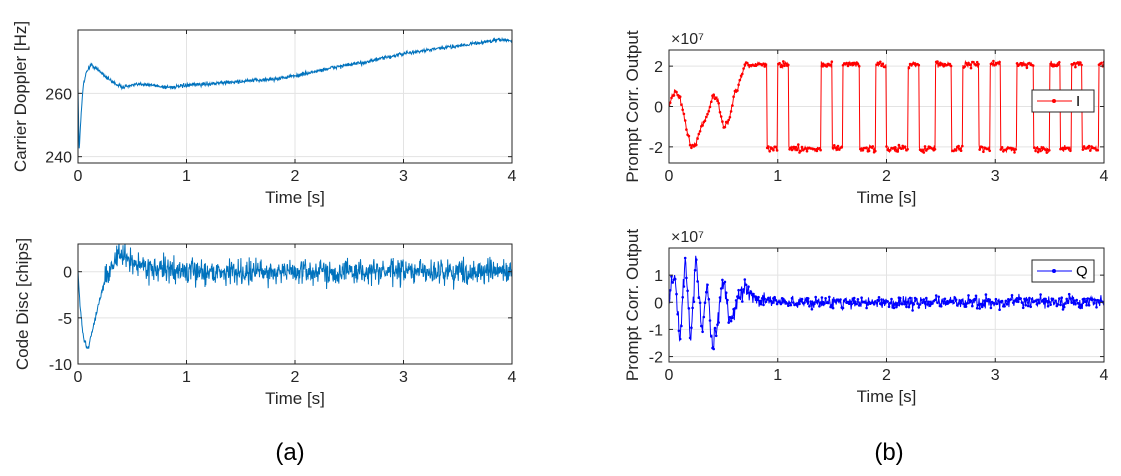 Image resolution: width=1121 pixels, height=476 pixels. Describe the element at coordinates (512, 176) in the screenshot. I see `x-tick-label: 4` at that location.